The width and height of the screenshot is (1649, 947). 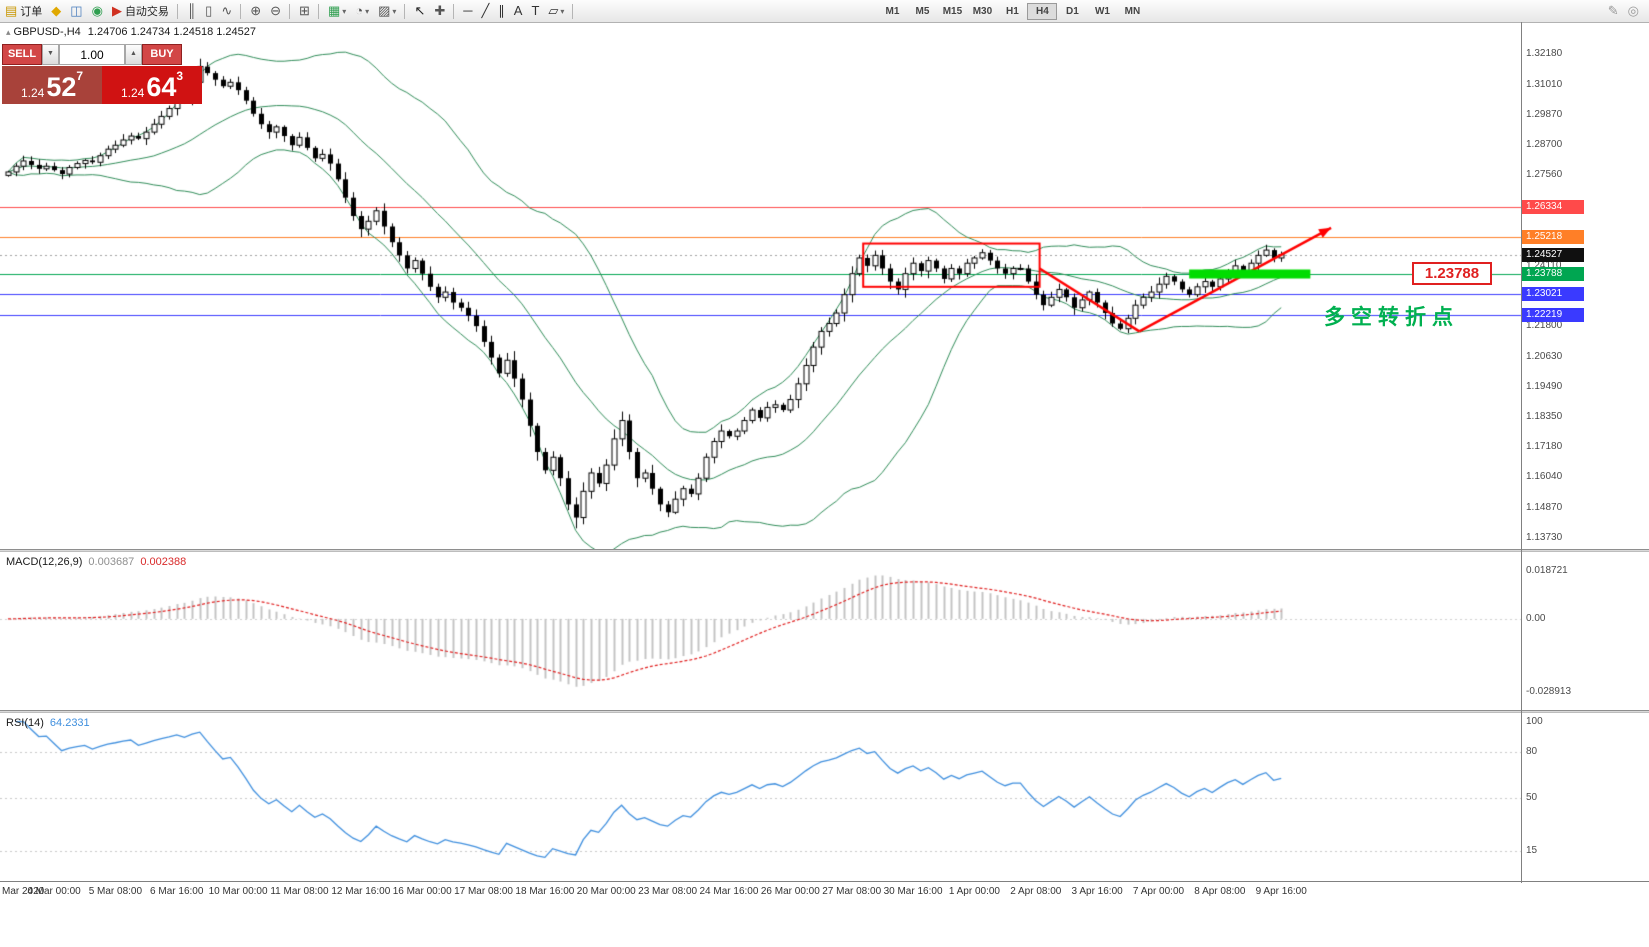 What do you see at coordinates (337, 11) in the screenshot?
I see `new-chart-button: ▦ ▾` at bounding box center [337, 11].